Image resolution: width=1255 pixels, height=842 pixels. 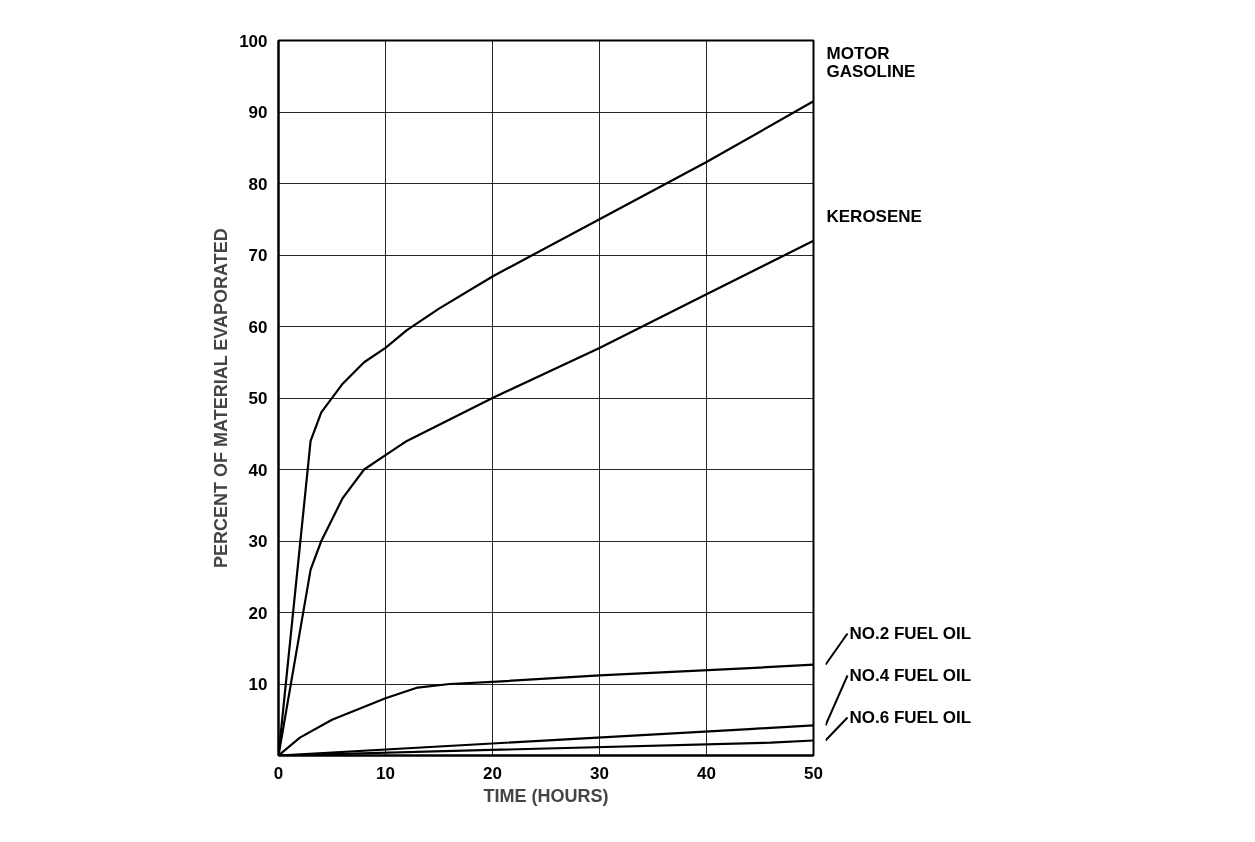 What do you see at coordinates (385, 773) in the screenshot?
I see `x-tick-label: 10` at bounding box center [385, 773].